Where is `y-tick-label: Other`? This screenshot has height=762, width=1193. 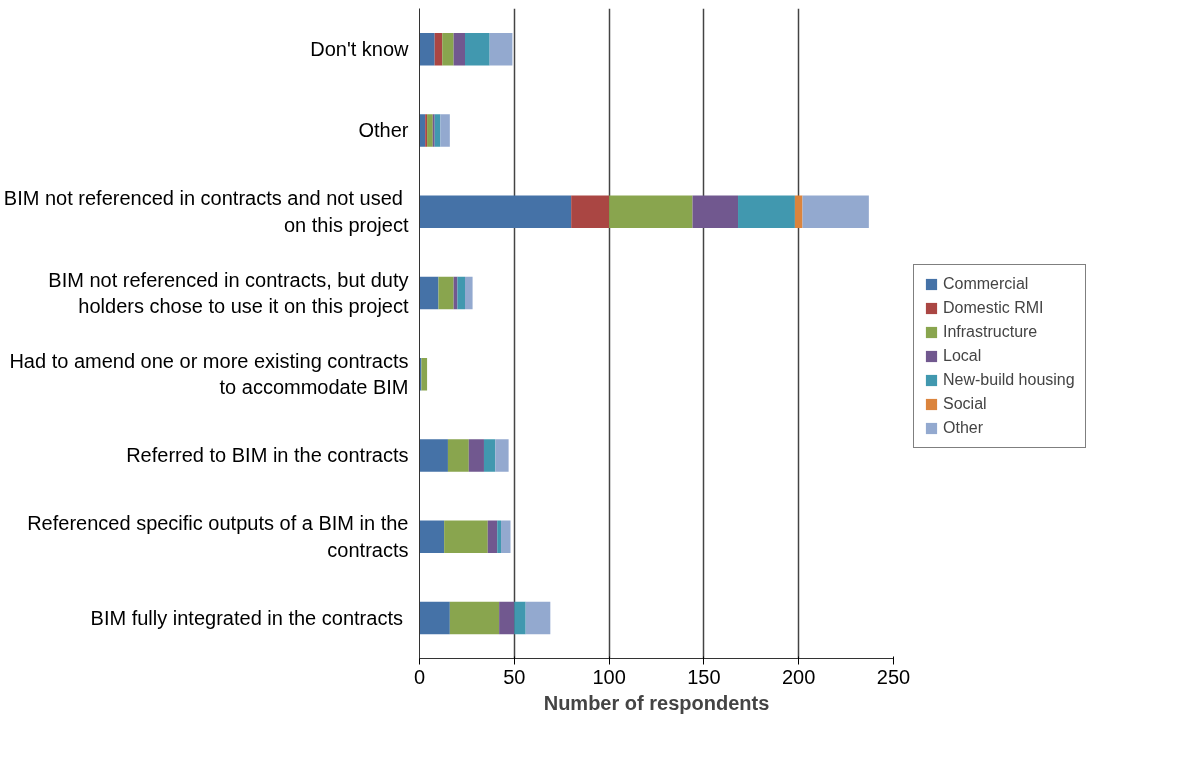
y-tick-label: Other is located at coordinates (383, 130).